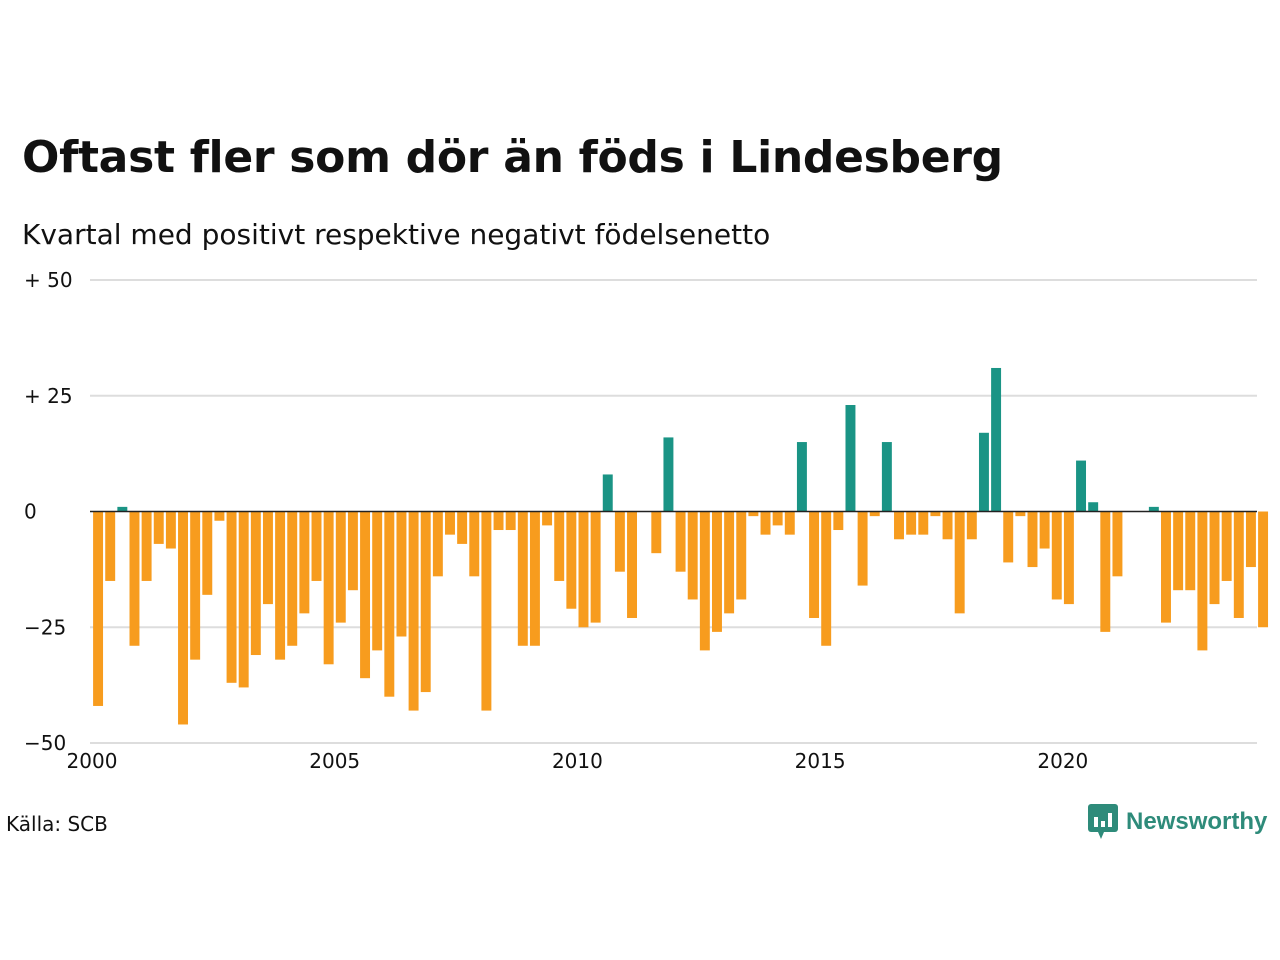 The image size is (1280, 960). I want to click on y-tick-label: + 50, so click(48, 280).